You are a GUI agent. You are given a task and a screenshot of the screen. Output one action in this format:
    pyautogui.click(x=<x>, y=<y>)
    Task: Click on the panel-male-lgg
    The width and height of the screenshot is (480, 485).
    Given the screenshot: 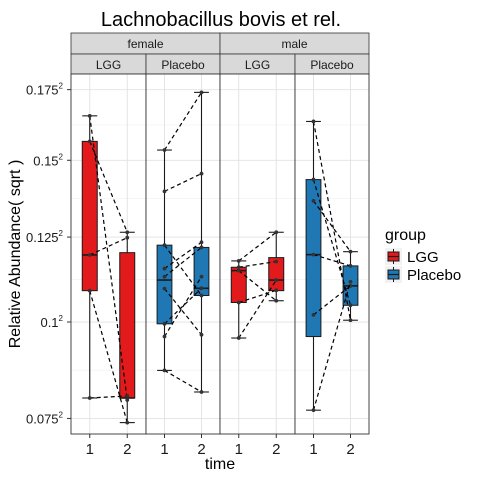 What is the action you would take?
    pyautogui.click(x=257, y=254)
    